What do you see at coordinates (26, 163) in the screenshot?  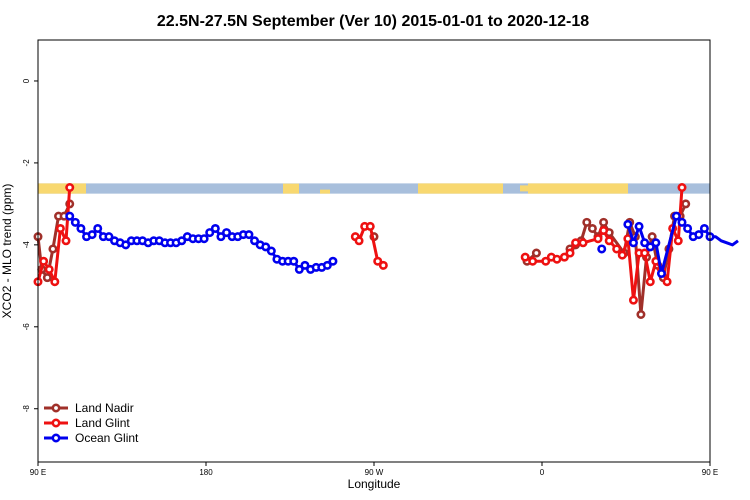 I see `y-tick-label-1: -2` at bounding box center [26, 163].